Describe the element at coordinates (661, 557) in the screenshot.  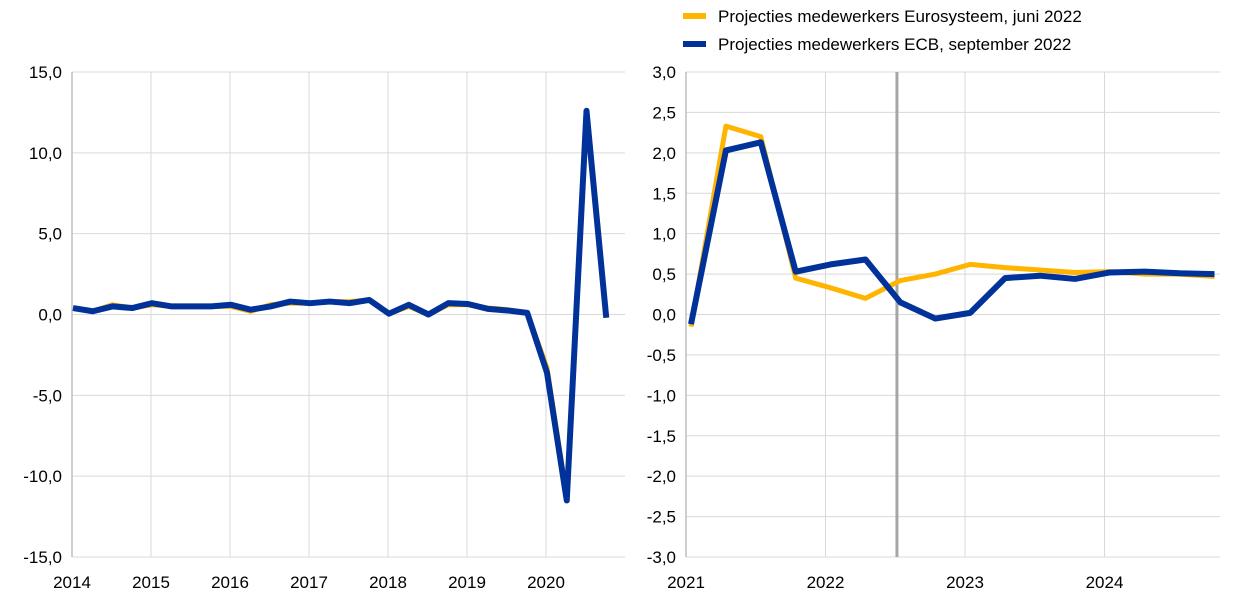
I see `y-tick-label: -3,0` at that location.